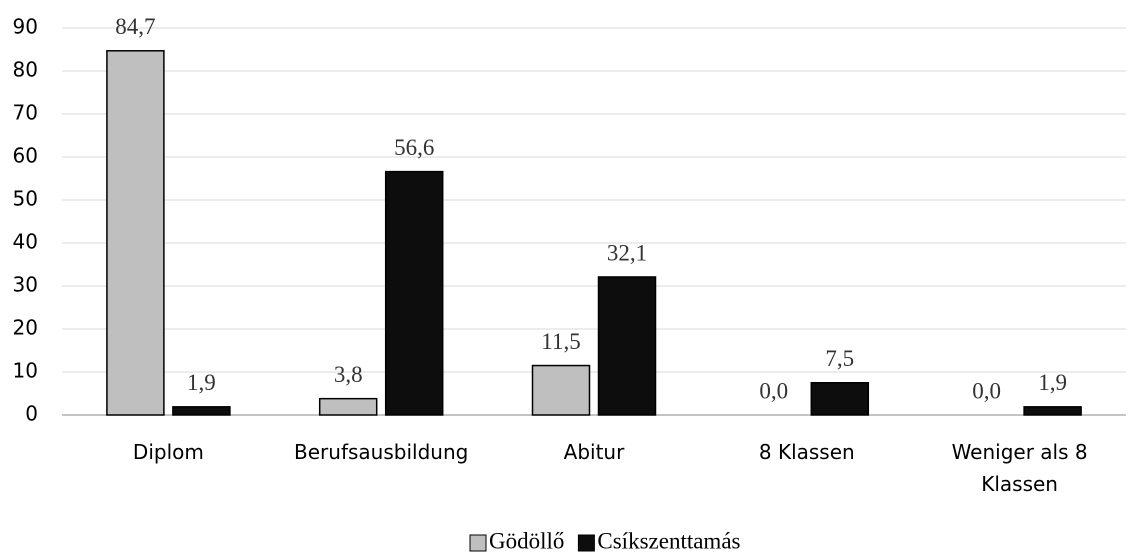 The height and width of the screenshot is (555, 1140). I want to click on value-label: 56,6, so click(414, 147).